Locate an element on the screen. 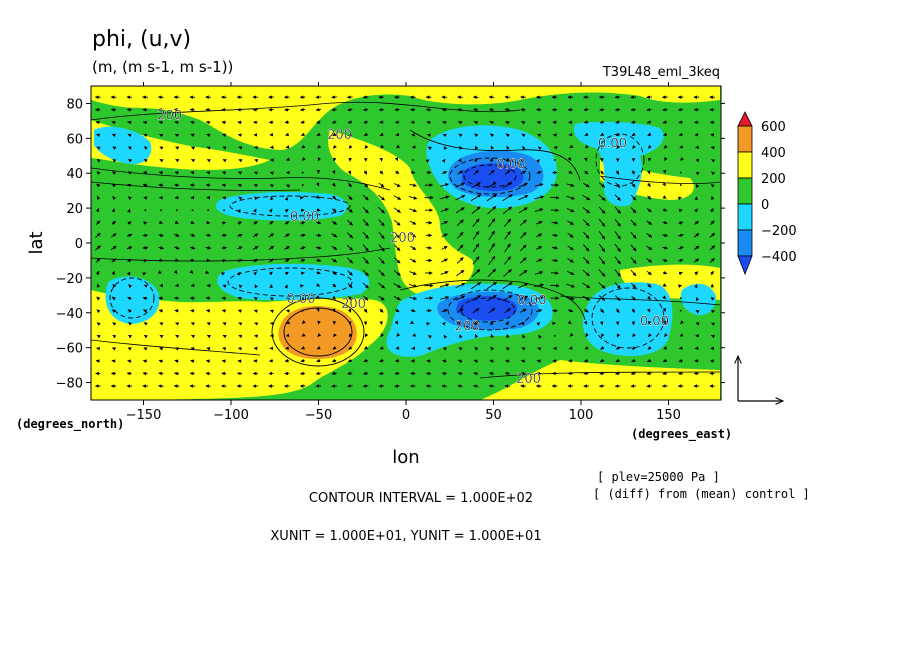 This screenshot has width=904, height=654. x-tick-label: −50 is located at coordinates (318, 415).